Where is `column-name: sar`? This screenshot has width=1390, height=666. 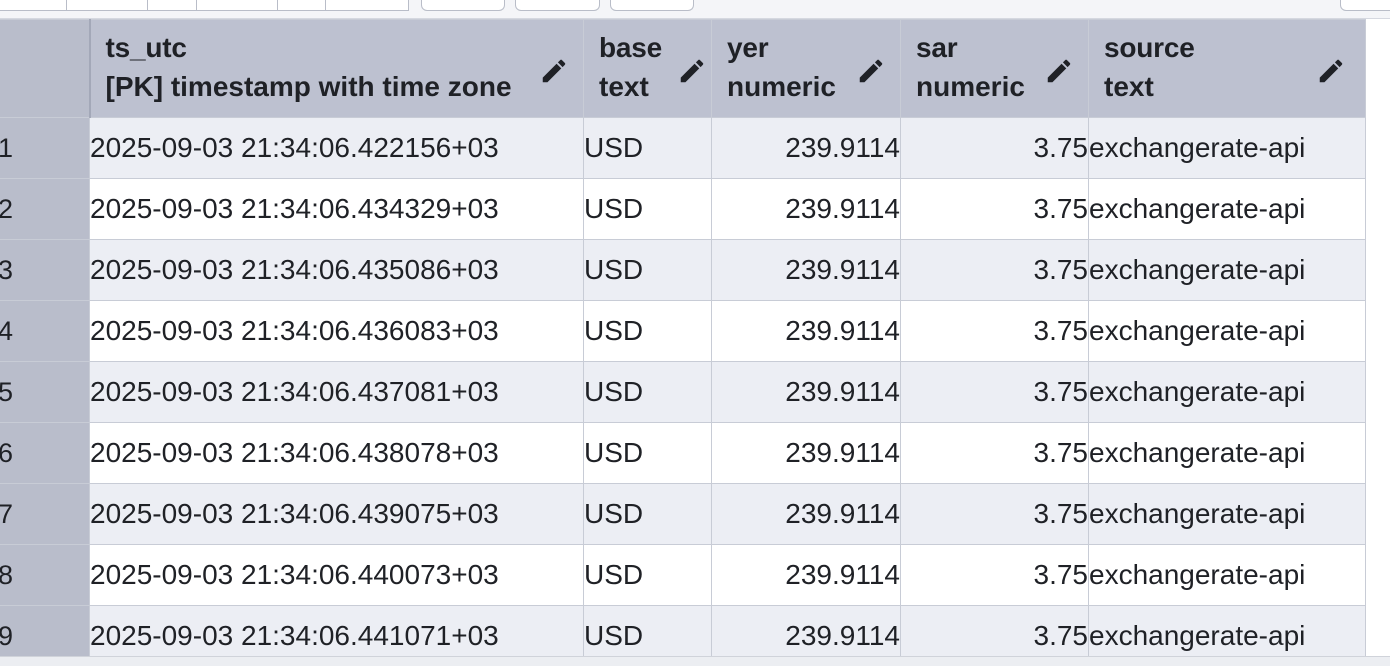 column-name: sar is located at coordinates (937, 47).